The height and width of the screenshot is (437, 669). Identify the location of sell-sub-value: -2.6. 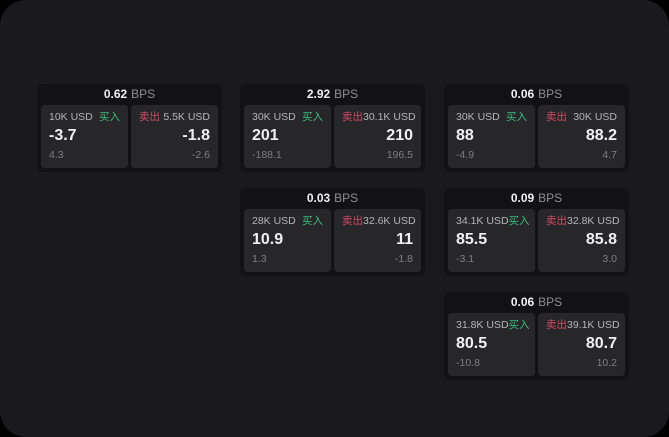
(200, 155).